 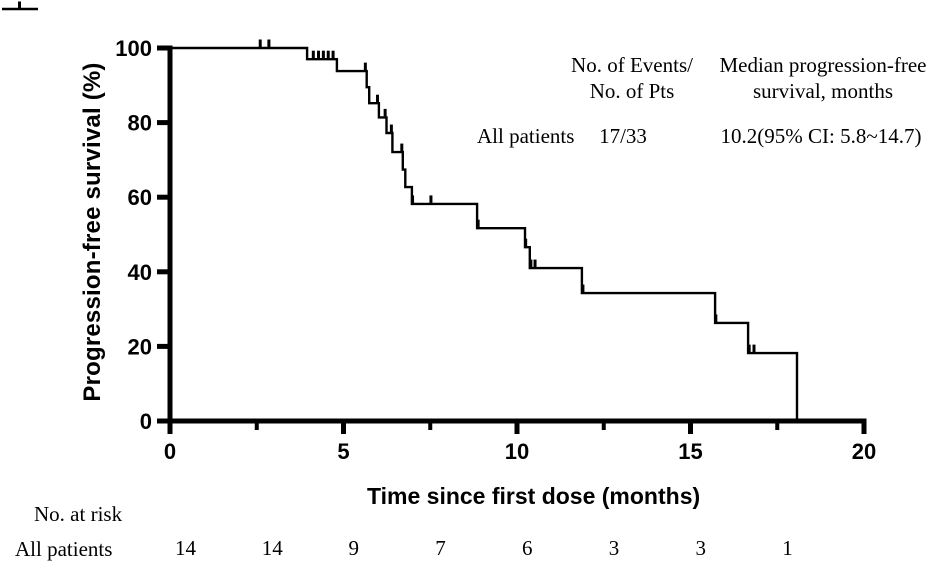 I want to click on x-axis-title: Time since first dose (months), so click(x=534, y=496).